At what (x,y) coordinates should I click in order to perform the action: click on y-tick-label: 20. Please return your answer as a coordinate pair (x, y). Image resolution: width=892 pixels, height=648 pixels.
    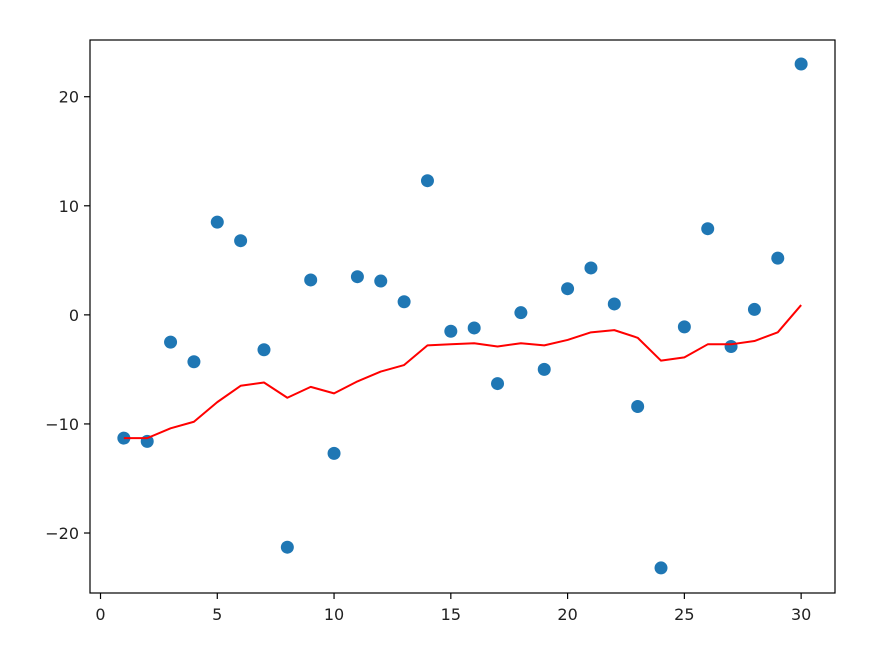
    Looking at the image, I should click on (69, 97).